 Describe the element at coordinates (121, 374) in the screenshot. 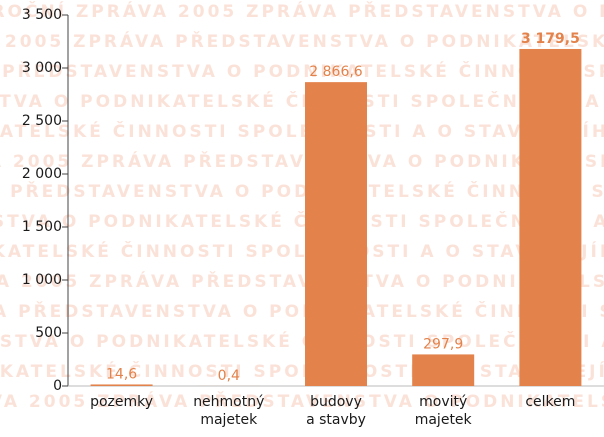

I see `value-label: 14,6` at that location.